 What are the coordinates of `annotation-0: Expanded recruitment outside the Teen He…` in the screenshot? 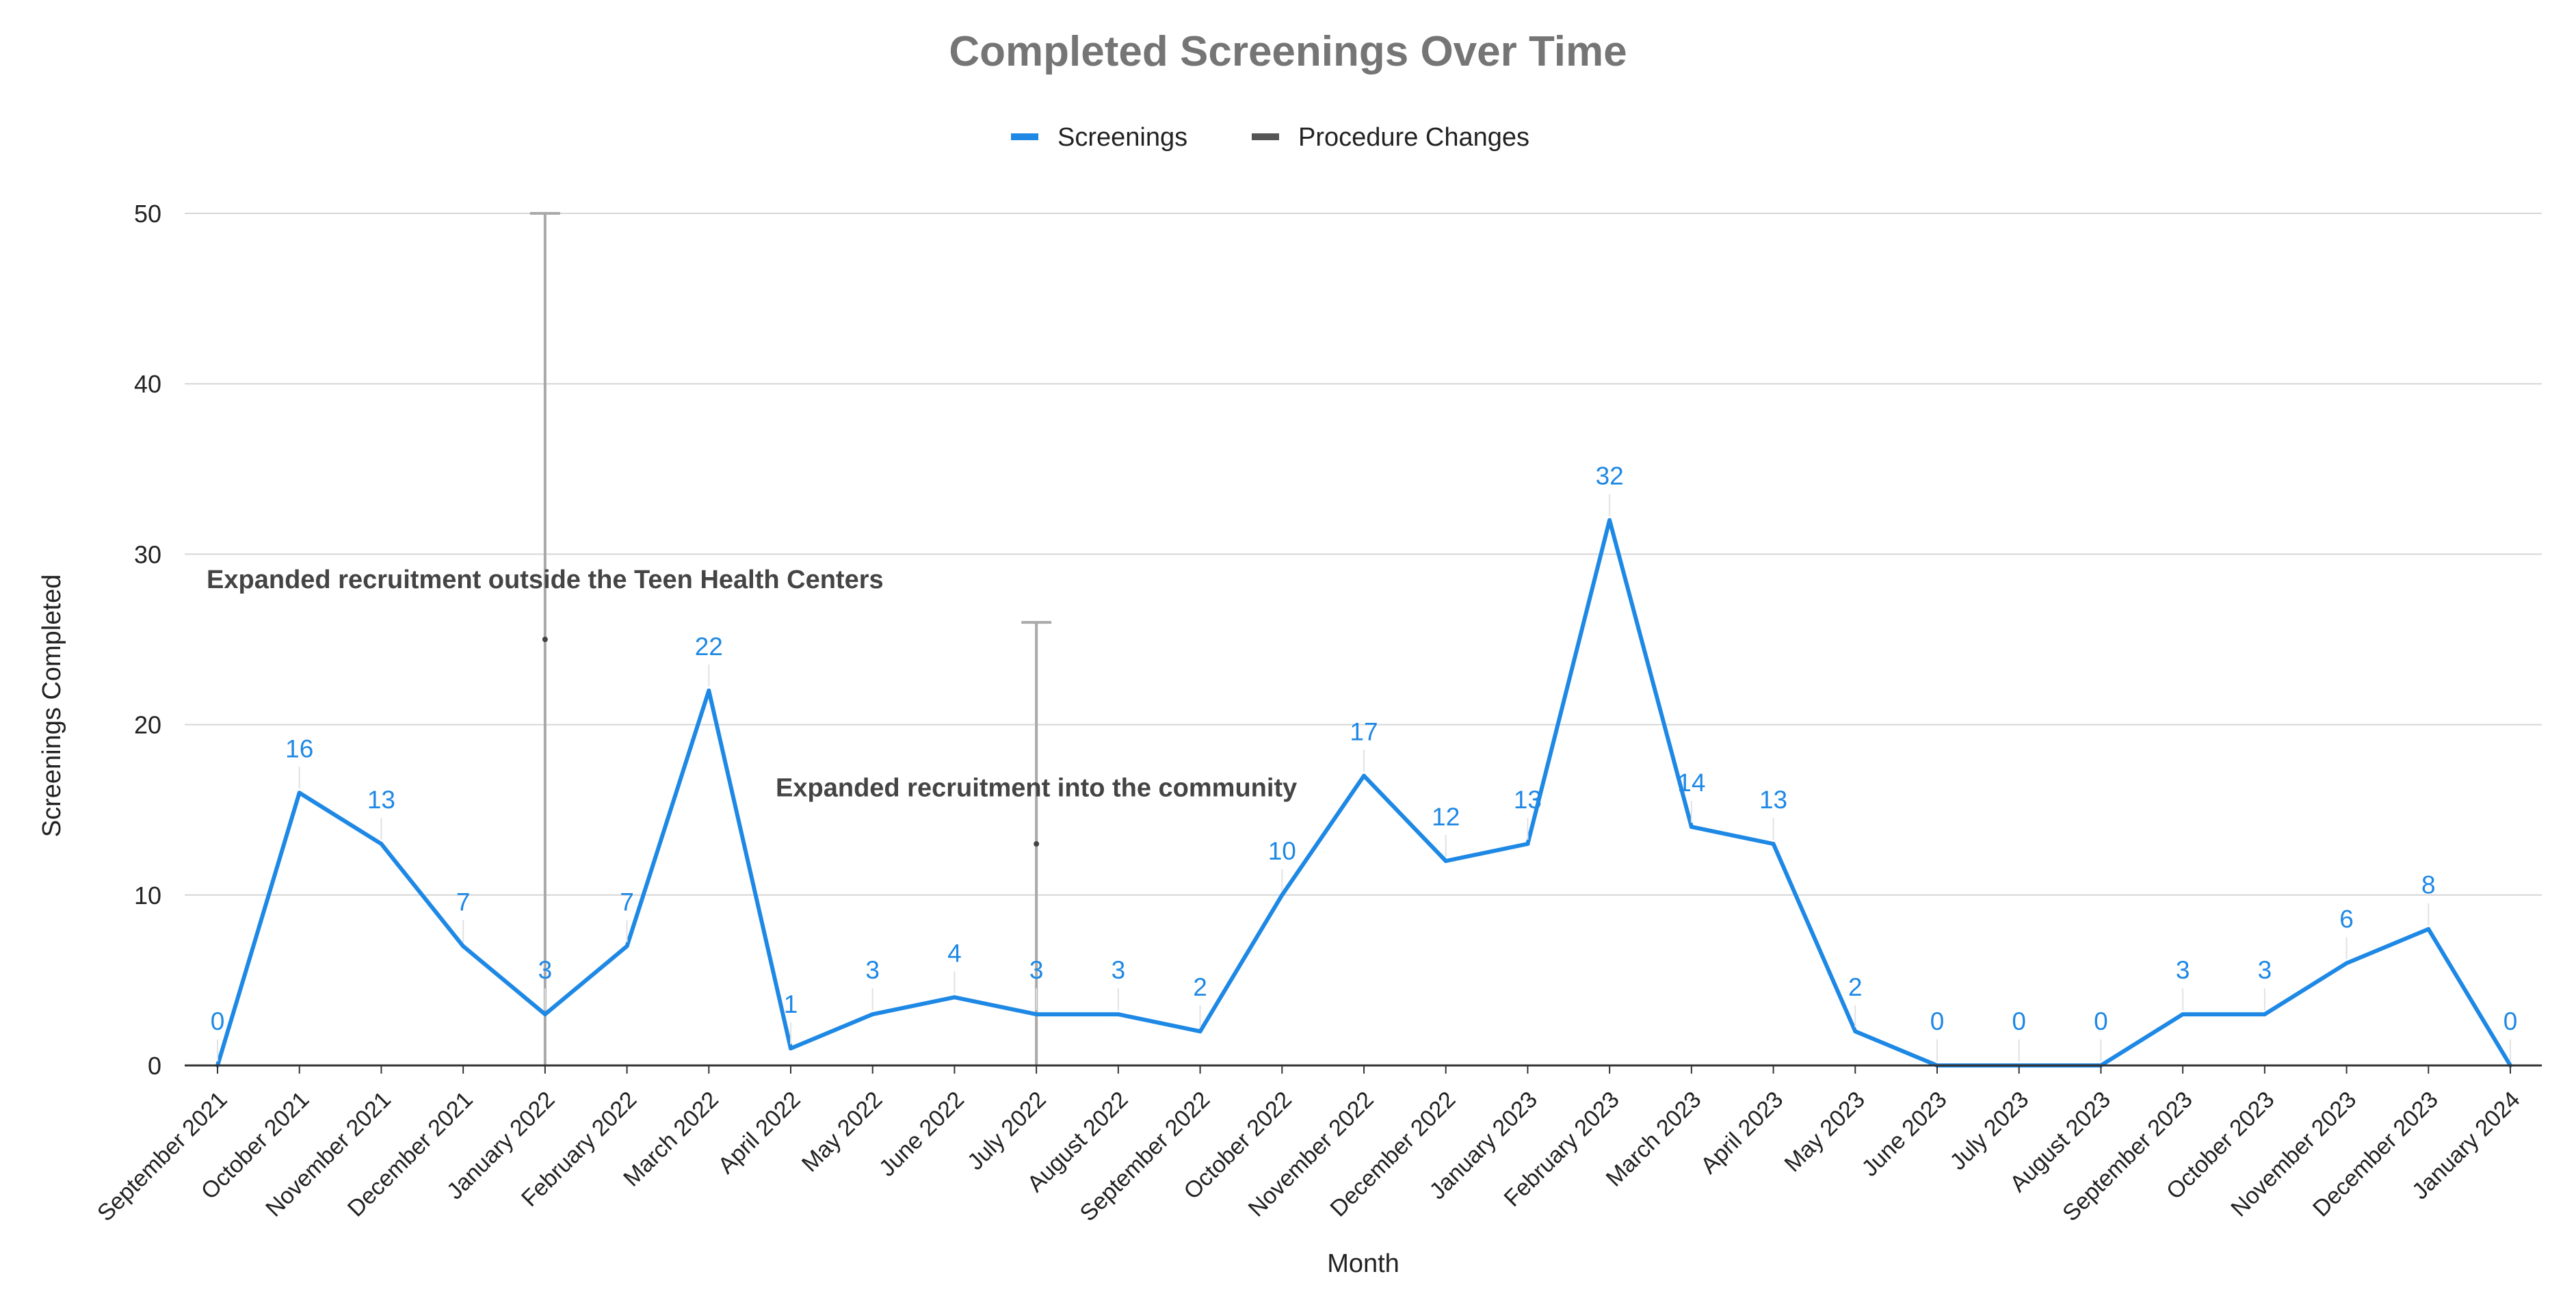 It's located at (545, 580).